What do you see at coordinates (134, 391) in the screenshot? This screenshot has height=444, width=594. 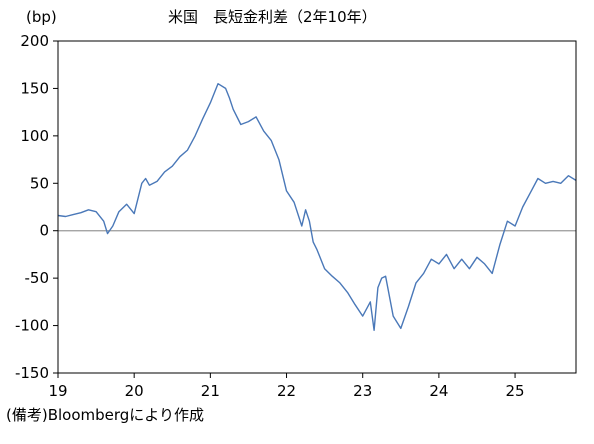 I see `x-tick-label: 20` at bounding box center [134, 391].